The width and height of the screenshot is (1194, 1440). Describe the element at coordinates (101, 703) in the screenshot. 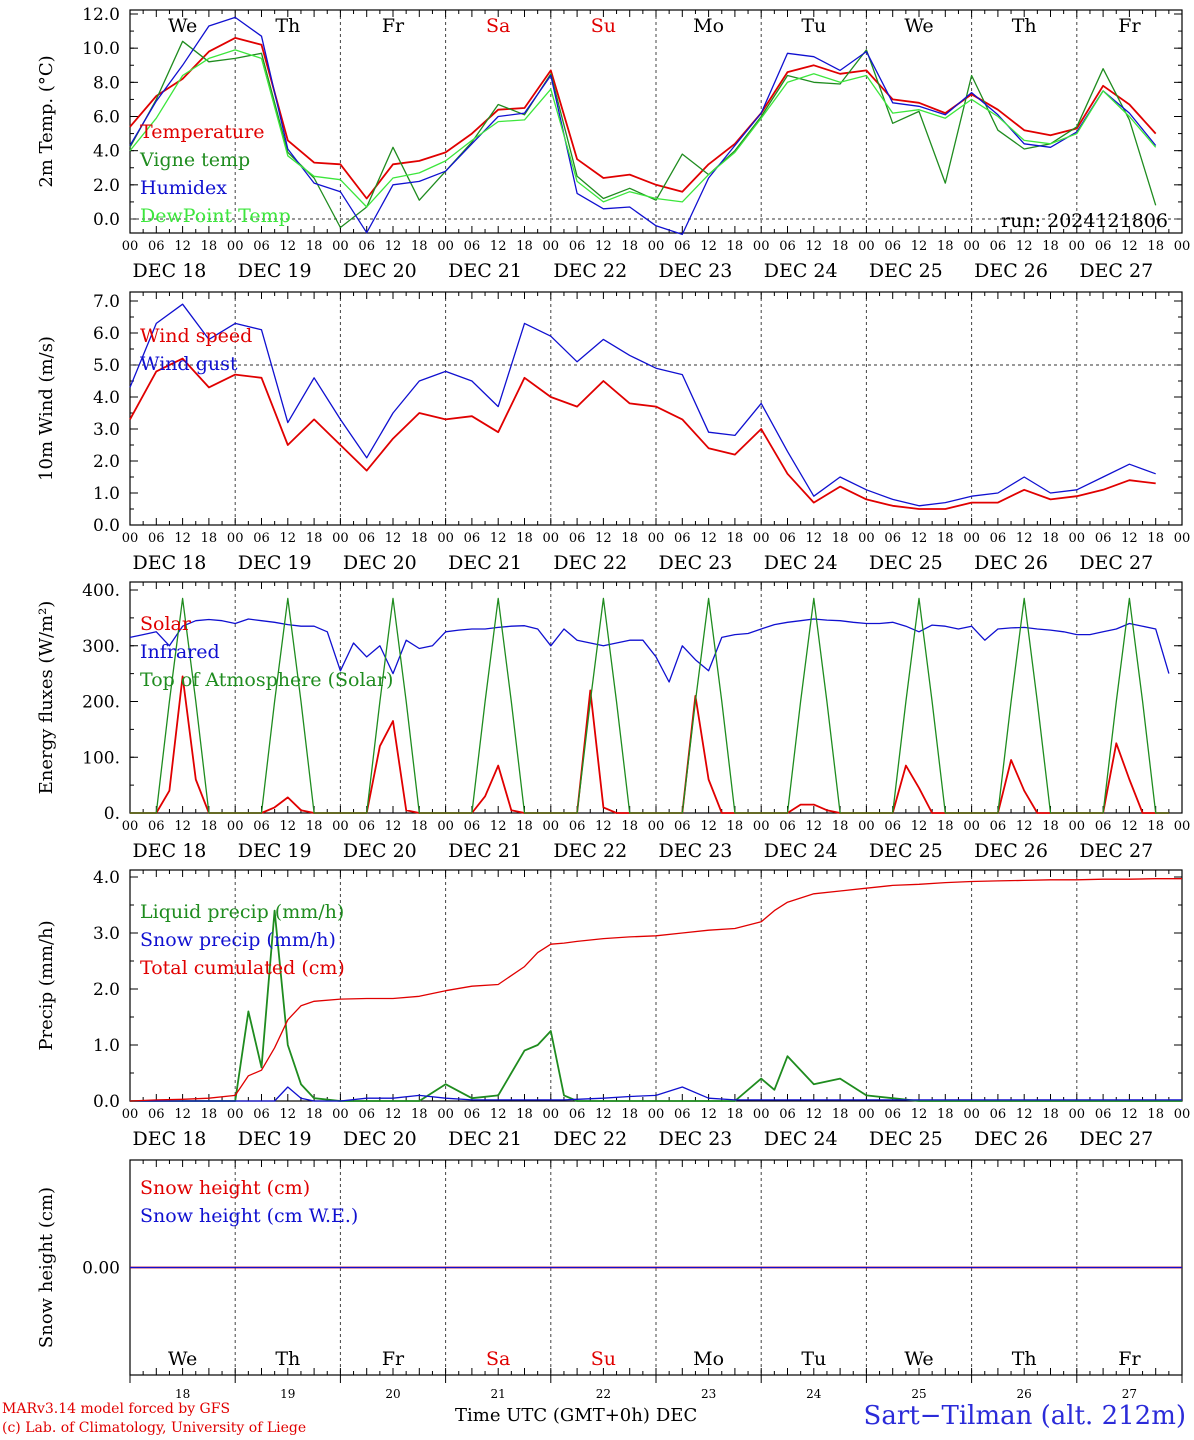

I see `panel-3-ytick-label: 200.` at that location.